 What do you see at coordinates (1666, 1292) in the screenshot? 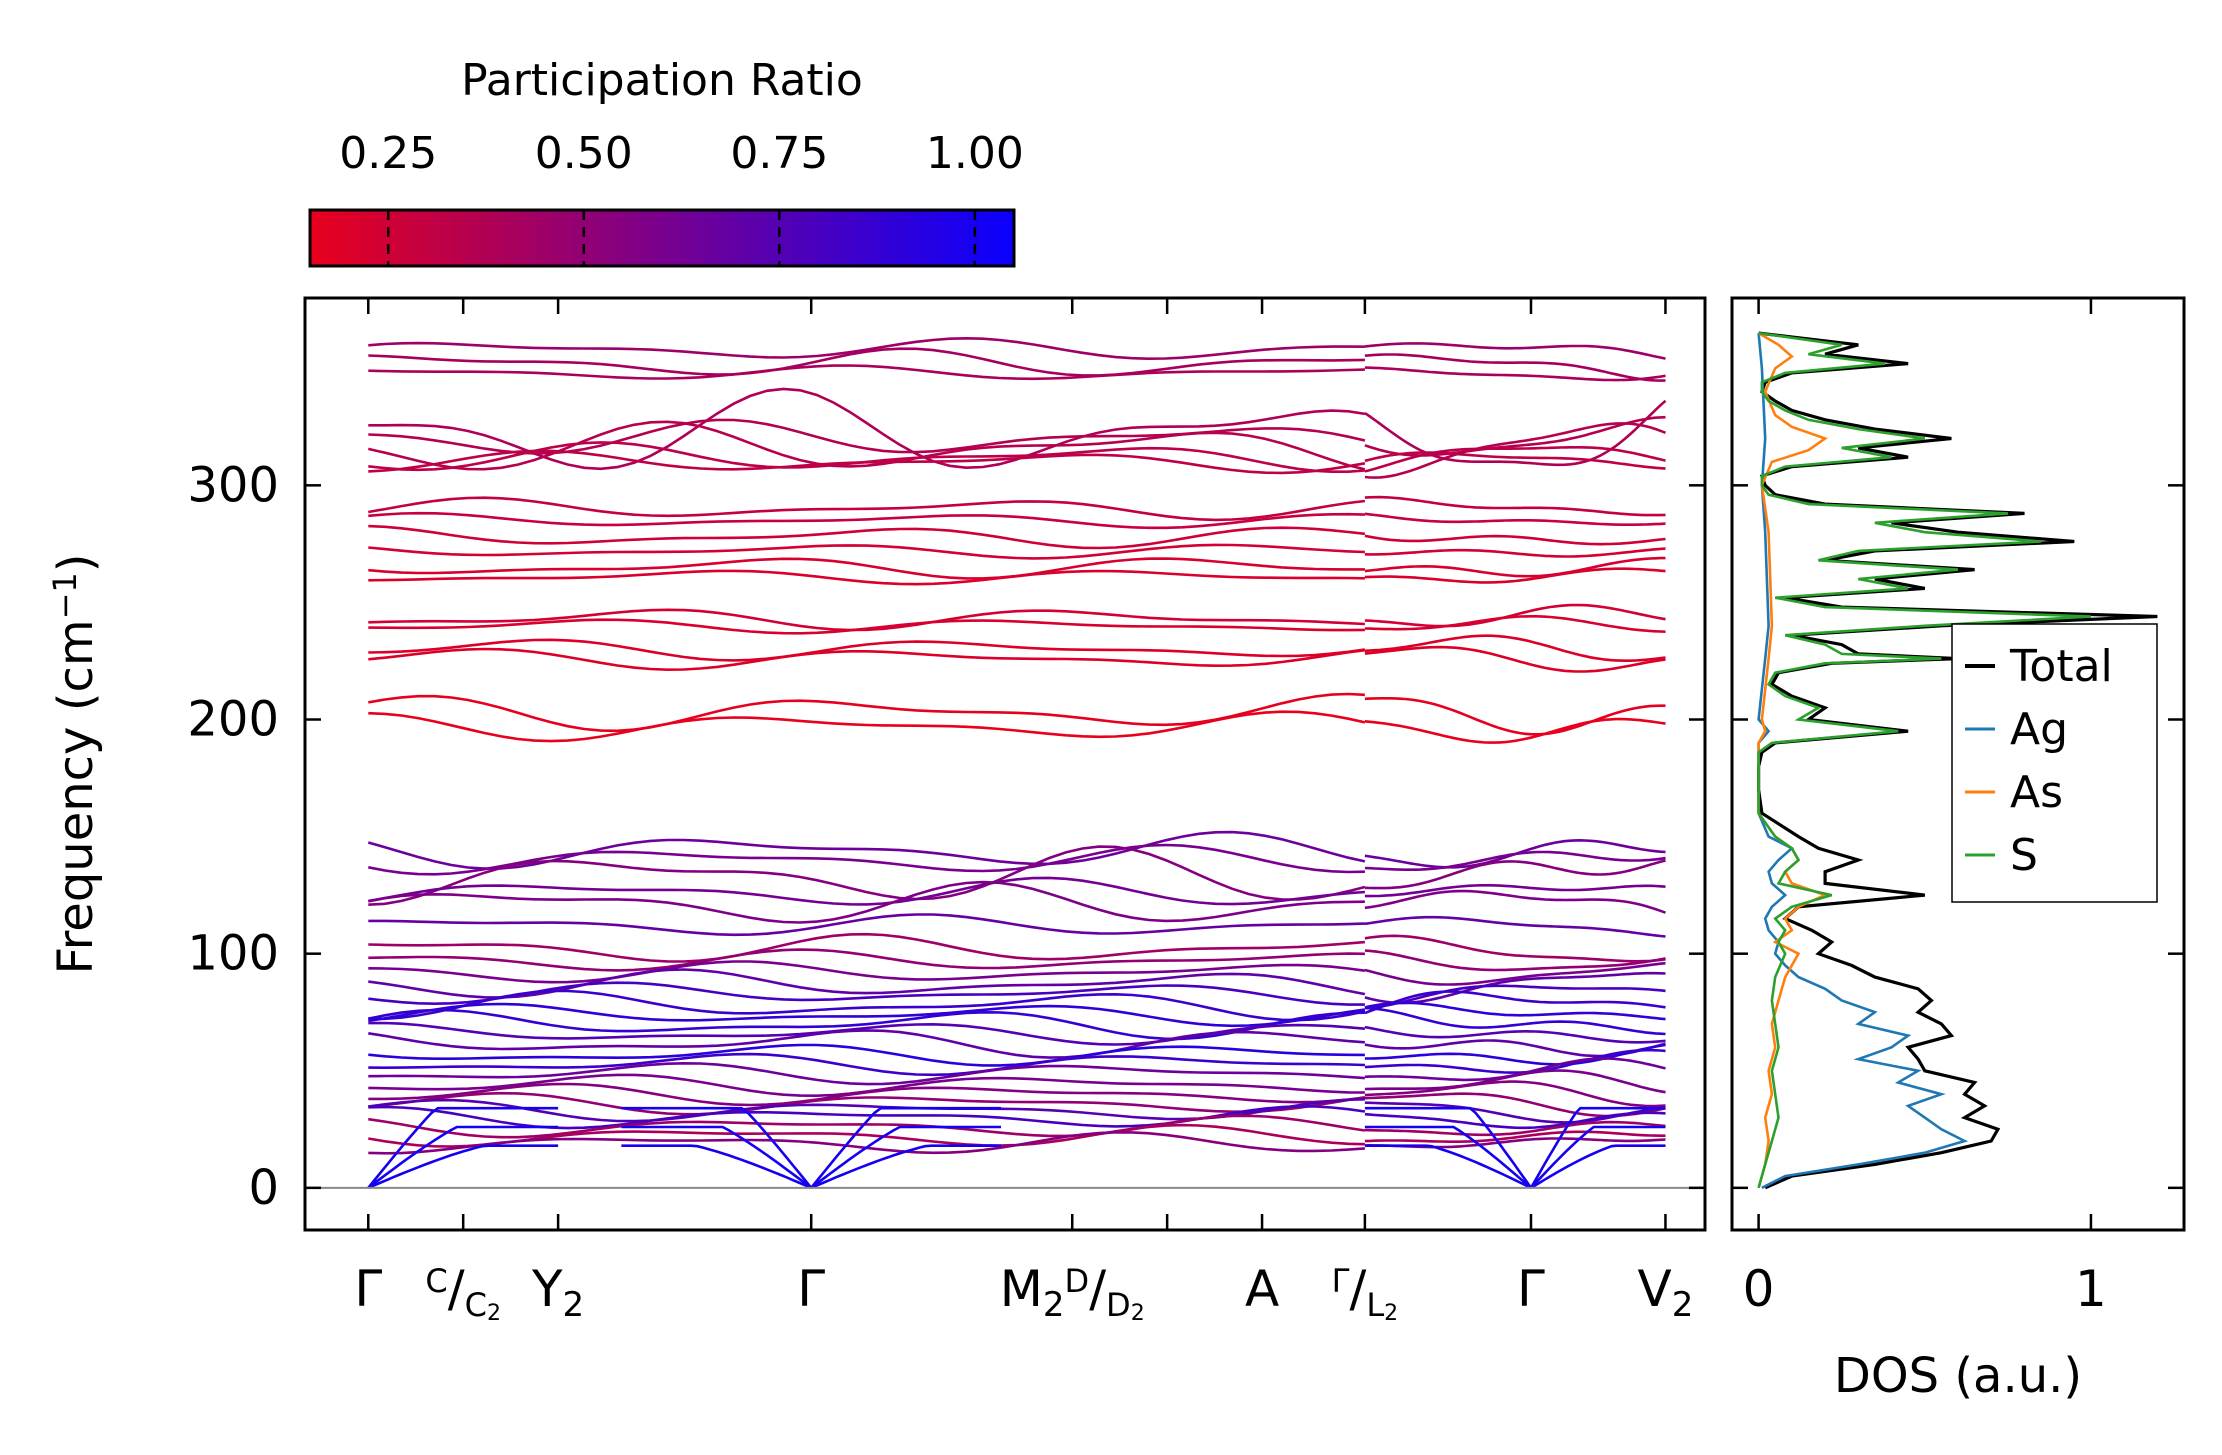
I see `kpoint-label: V2` at bounding box center [1666, 1292].